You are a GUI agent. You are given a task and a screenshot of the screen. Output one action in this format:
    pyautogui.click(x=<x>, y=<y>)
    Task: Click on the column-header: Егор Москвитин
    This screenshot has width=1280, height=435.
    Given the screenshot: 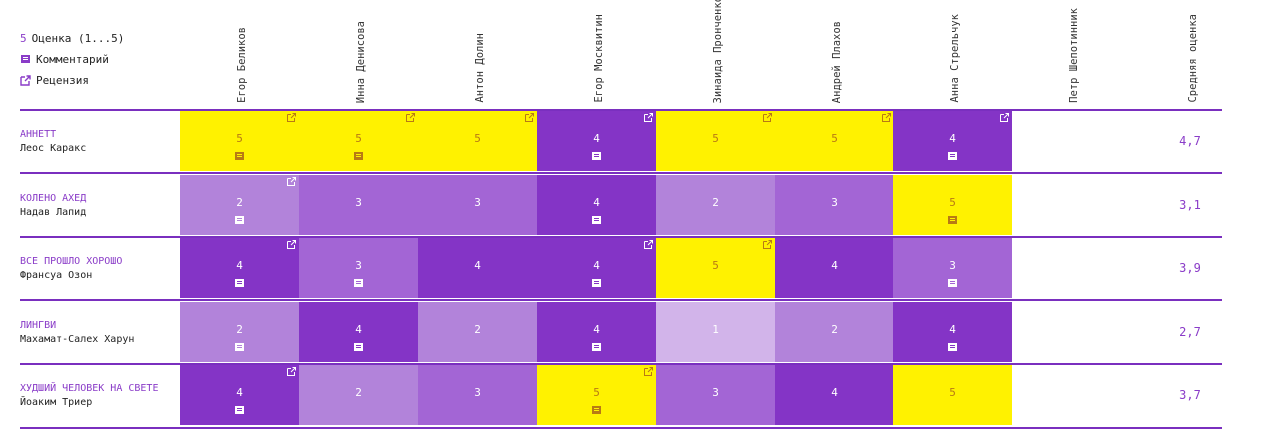 What is the action you would take?
    pyautogui.click(x=599, y=52)
    